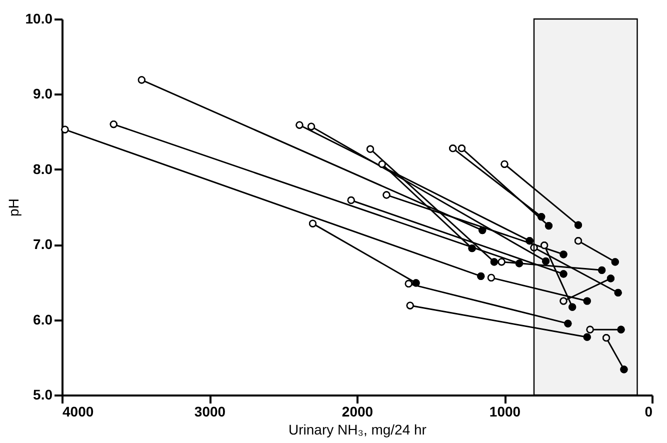  I want to click on y-axis-title: pH, so click(13, 207).